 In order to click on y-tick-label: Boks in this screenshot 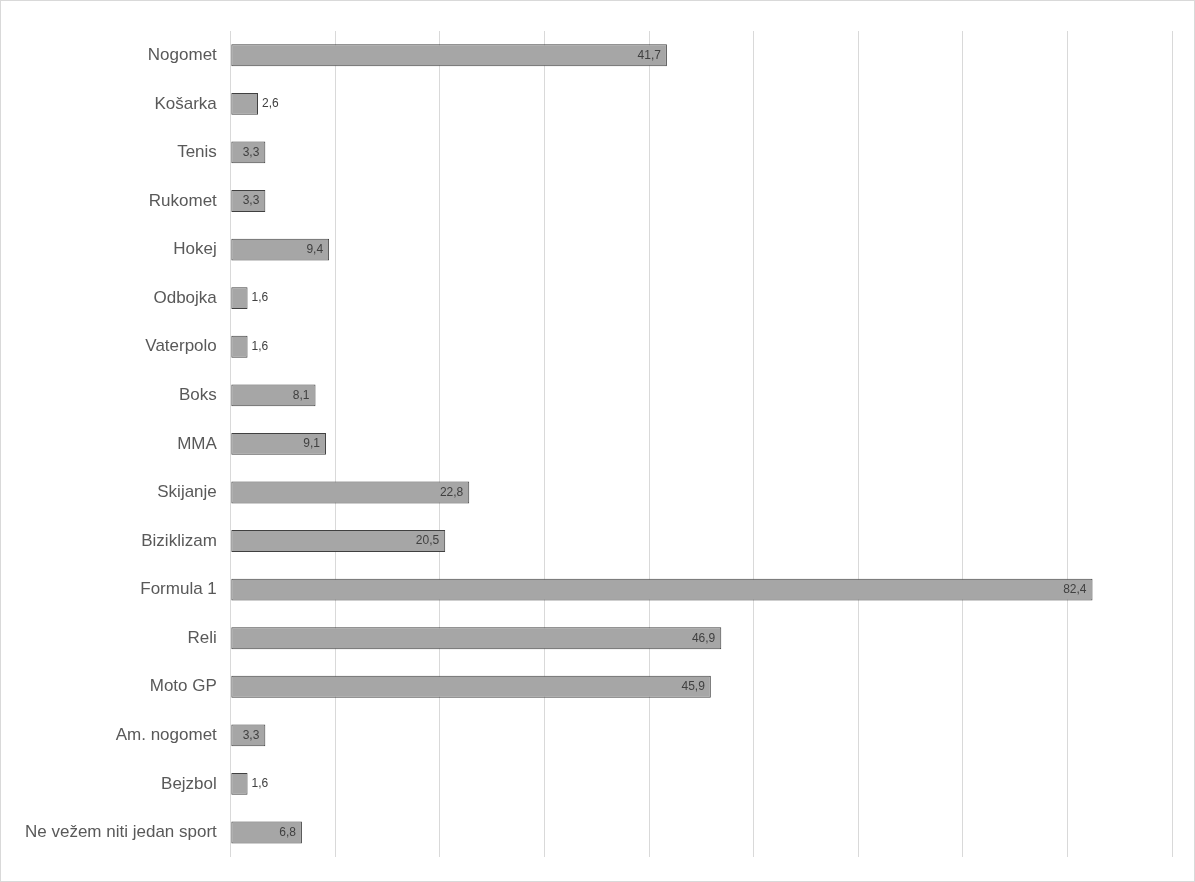, I will do `click(198, 395)`.